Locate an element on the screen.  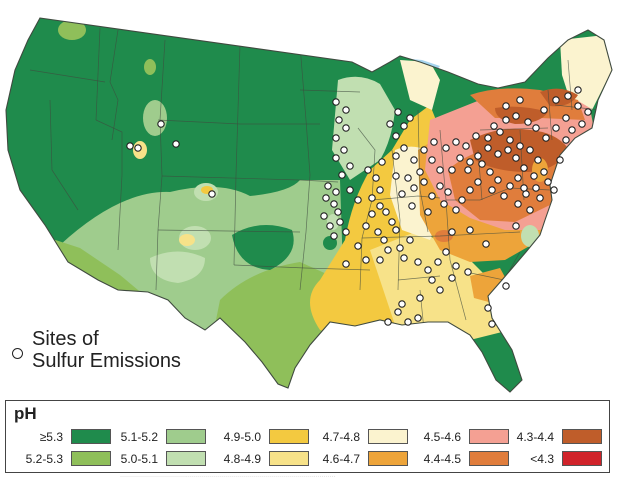
legend-item: 4.6-4.7 is located at coordinates (360, 459).